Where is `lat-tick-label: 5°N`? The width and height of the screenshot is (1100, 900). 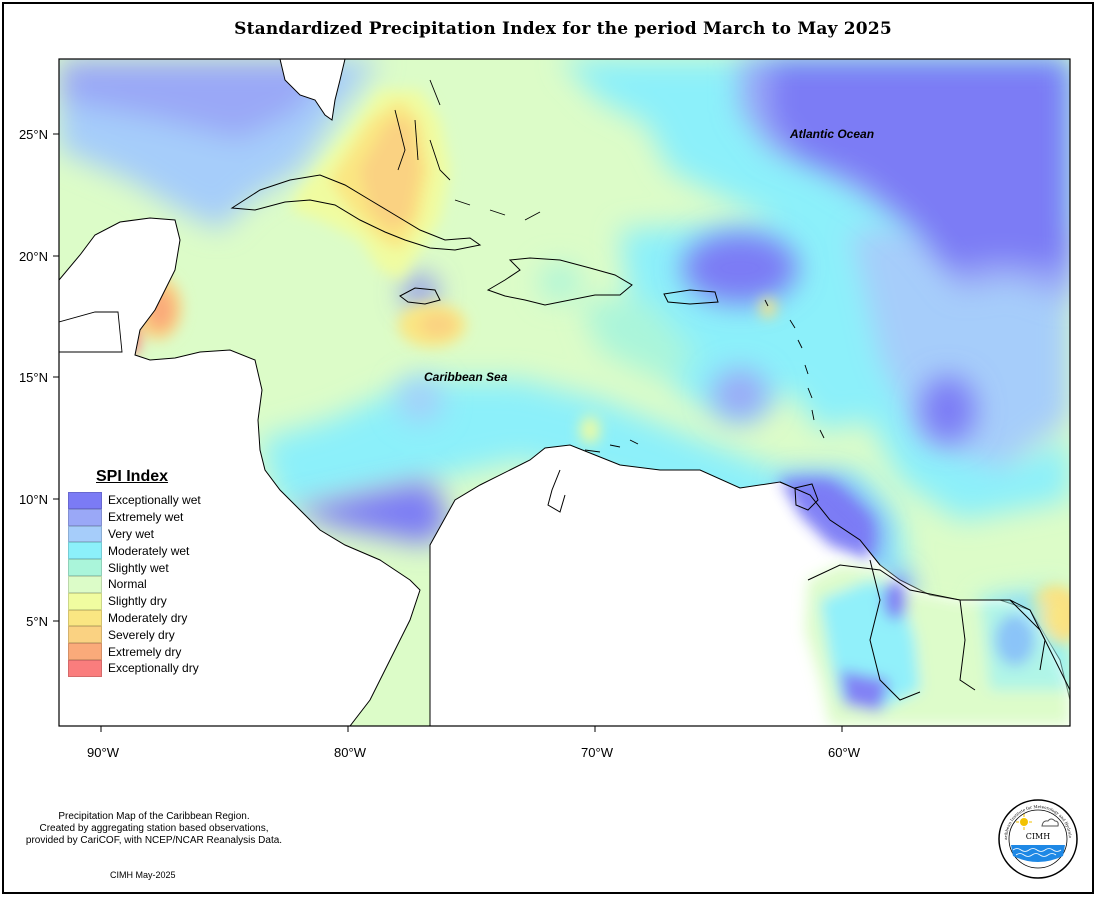
lat-tick-label: 5°N is located at coordinates (37, 621).